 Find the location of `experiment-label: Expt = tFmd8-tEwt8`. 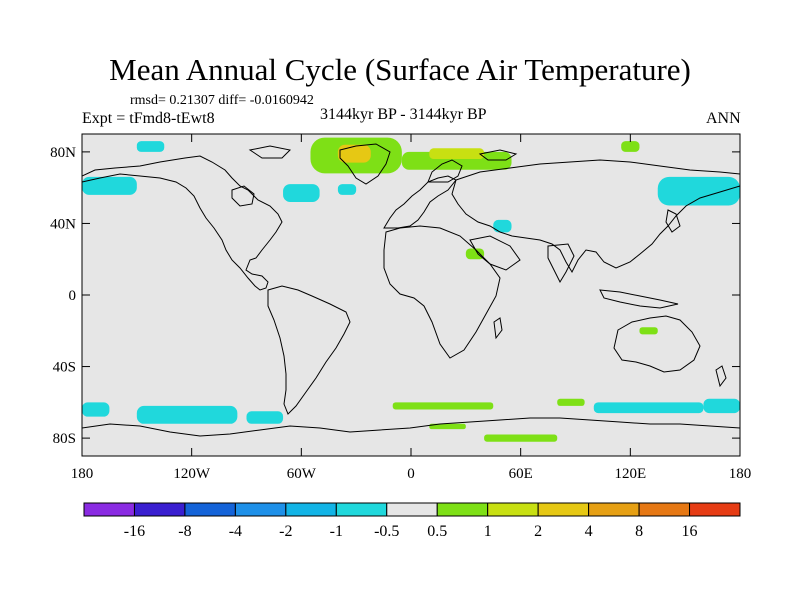

experiment-label: Expt = tFmd8-tEwt8 is located at coordinates (148, 118).